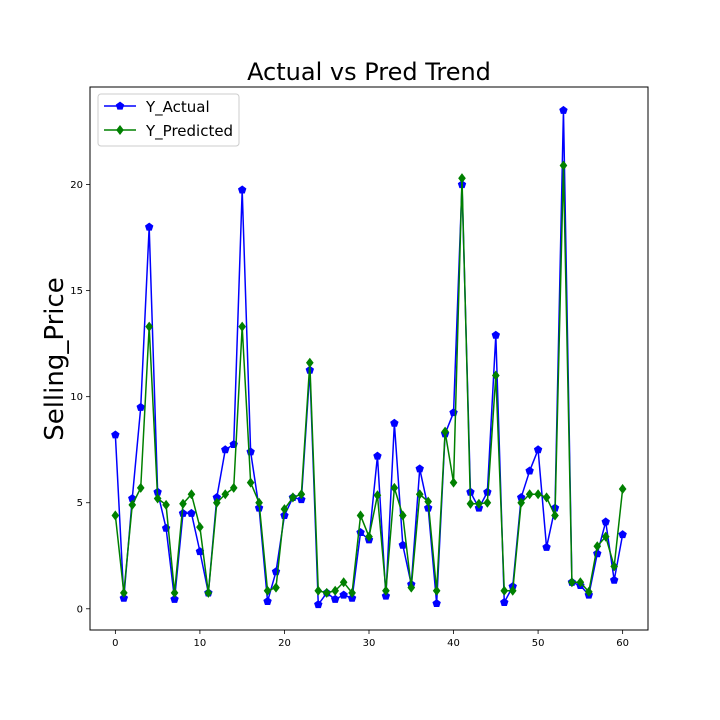 The image size is (720, 720). I want to click on legend-marker-predicted, so click(120, 130).